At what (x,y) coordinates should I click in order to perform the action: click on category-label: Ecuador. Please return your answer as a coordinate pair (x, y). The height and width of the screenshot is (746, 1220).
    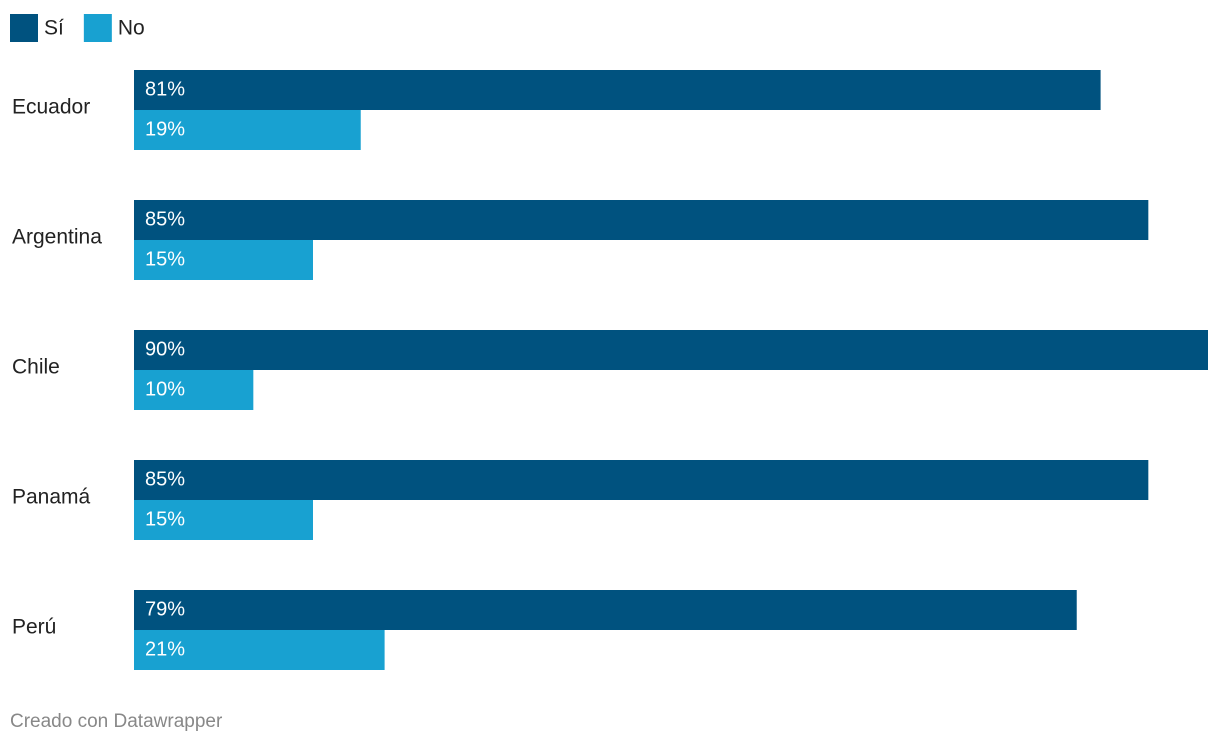
    Looking at the image, I should click on (51, 107).